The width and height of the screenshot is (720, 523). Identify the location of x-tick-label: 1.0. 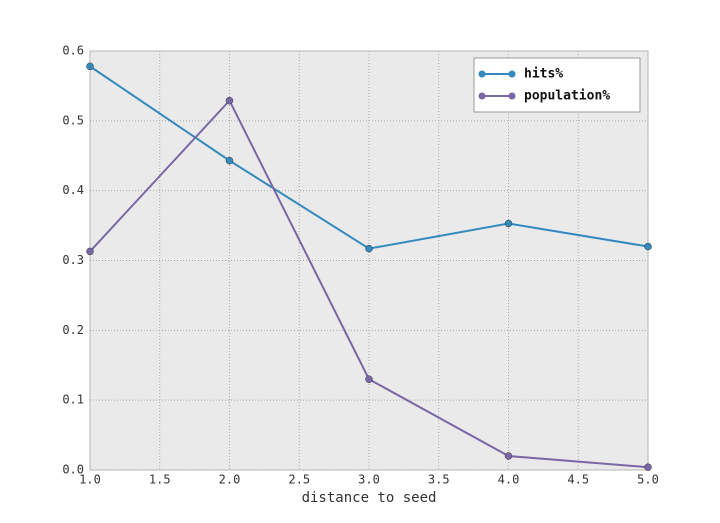
(90, 480).